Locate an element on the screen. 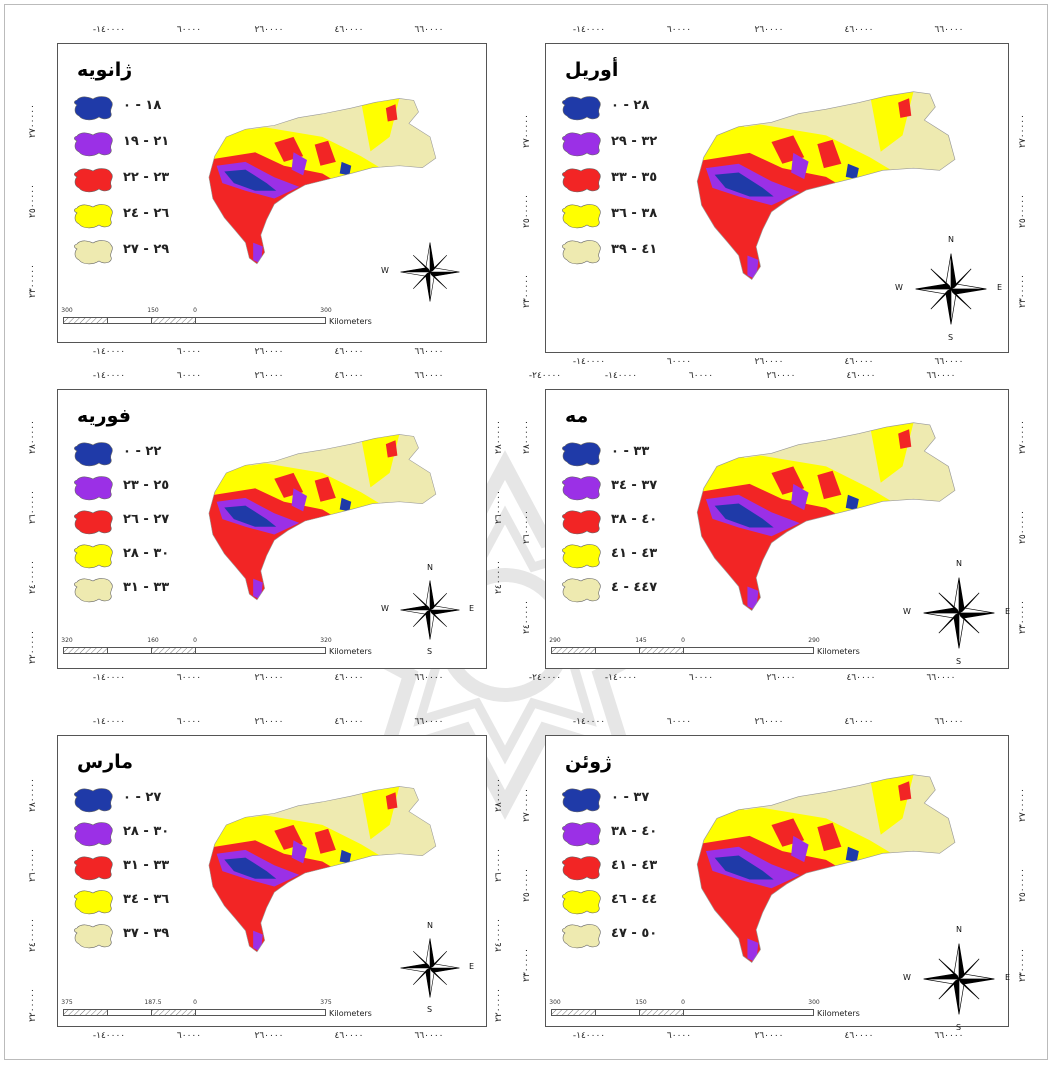 This screenshot has width=1054, height=1065. scale-bar: 375 187.5 0 375 Kilometers is located at coordinates (227, 1010).